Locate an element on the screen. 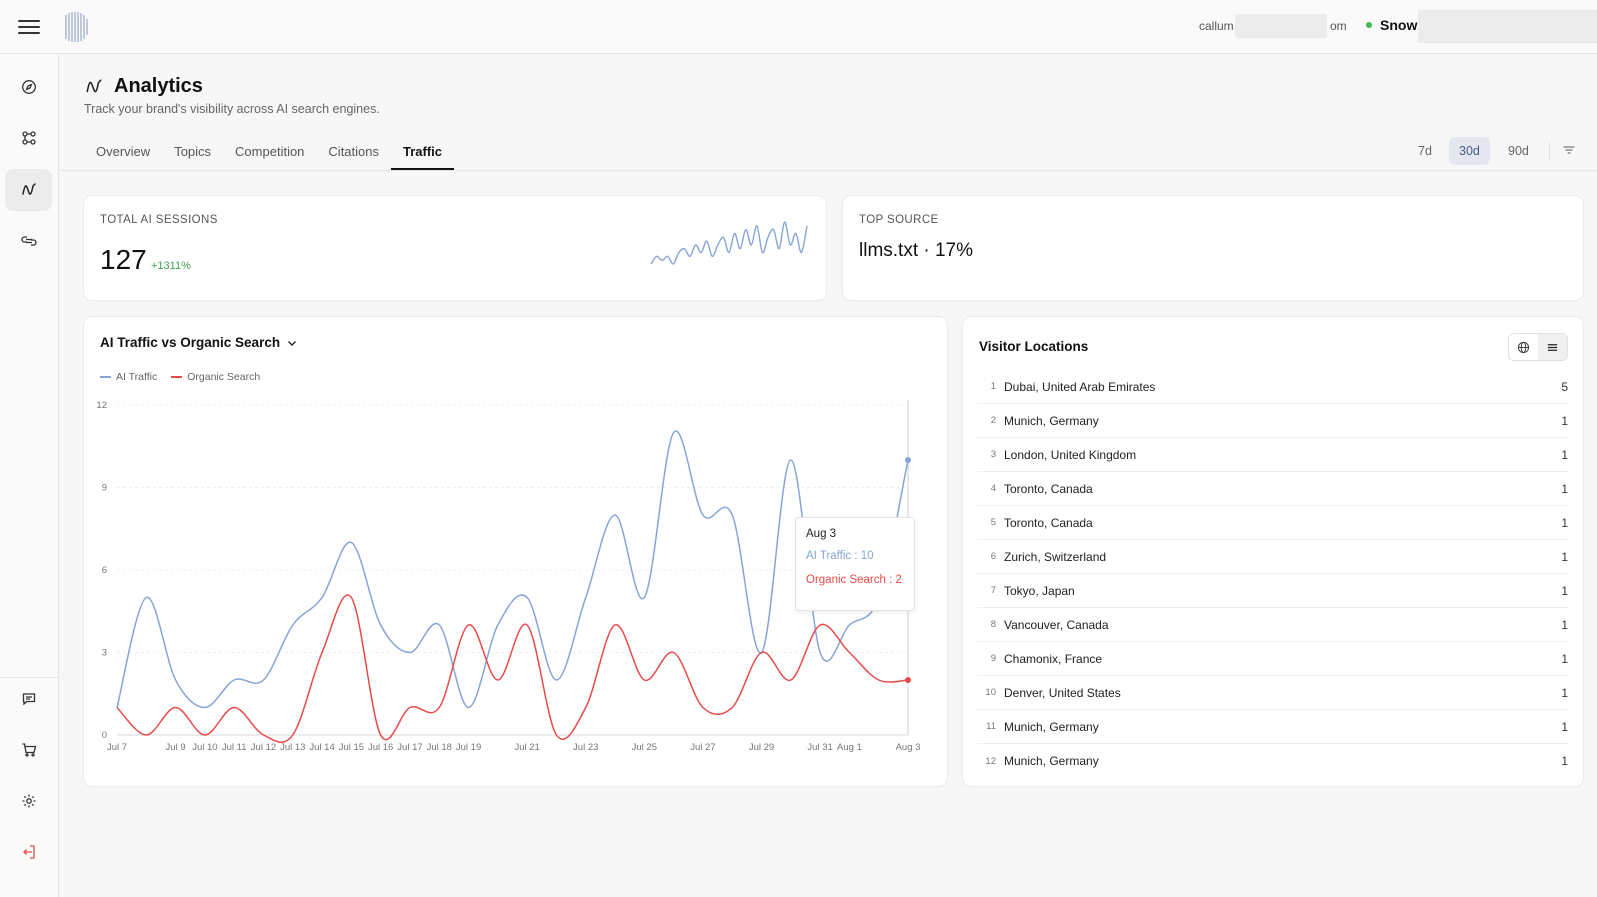 The image size is (1597, 897). kpi-label: TOTAL AI SESSIONS is located at coordinates (159, 220).